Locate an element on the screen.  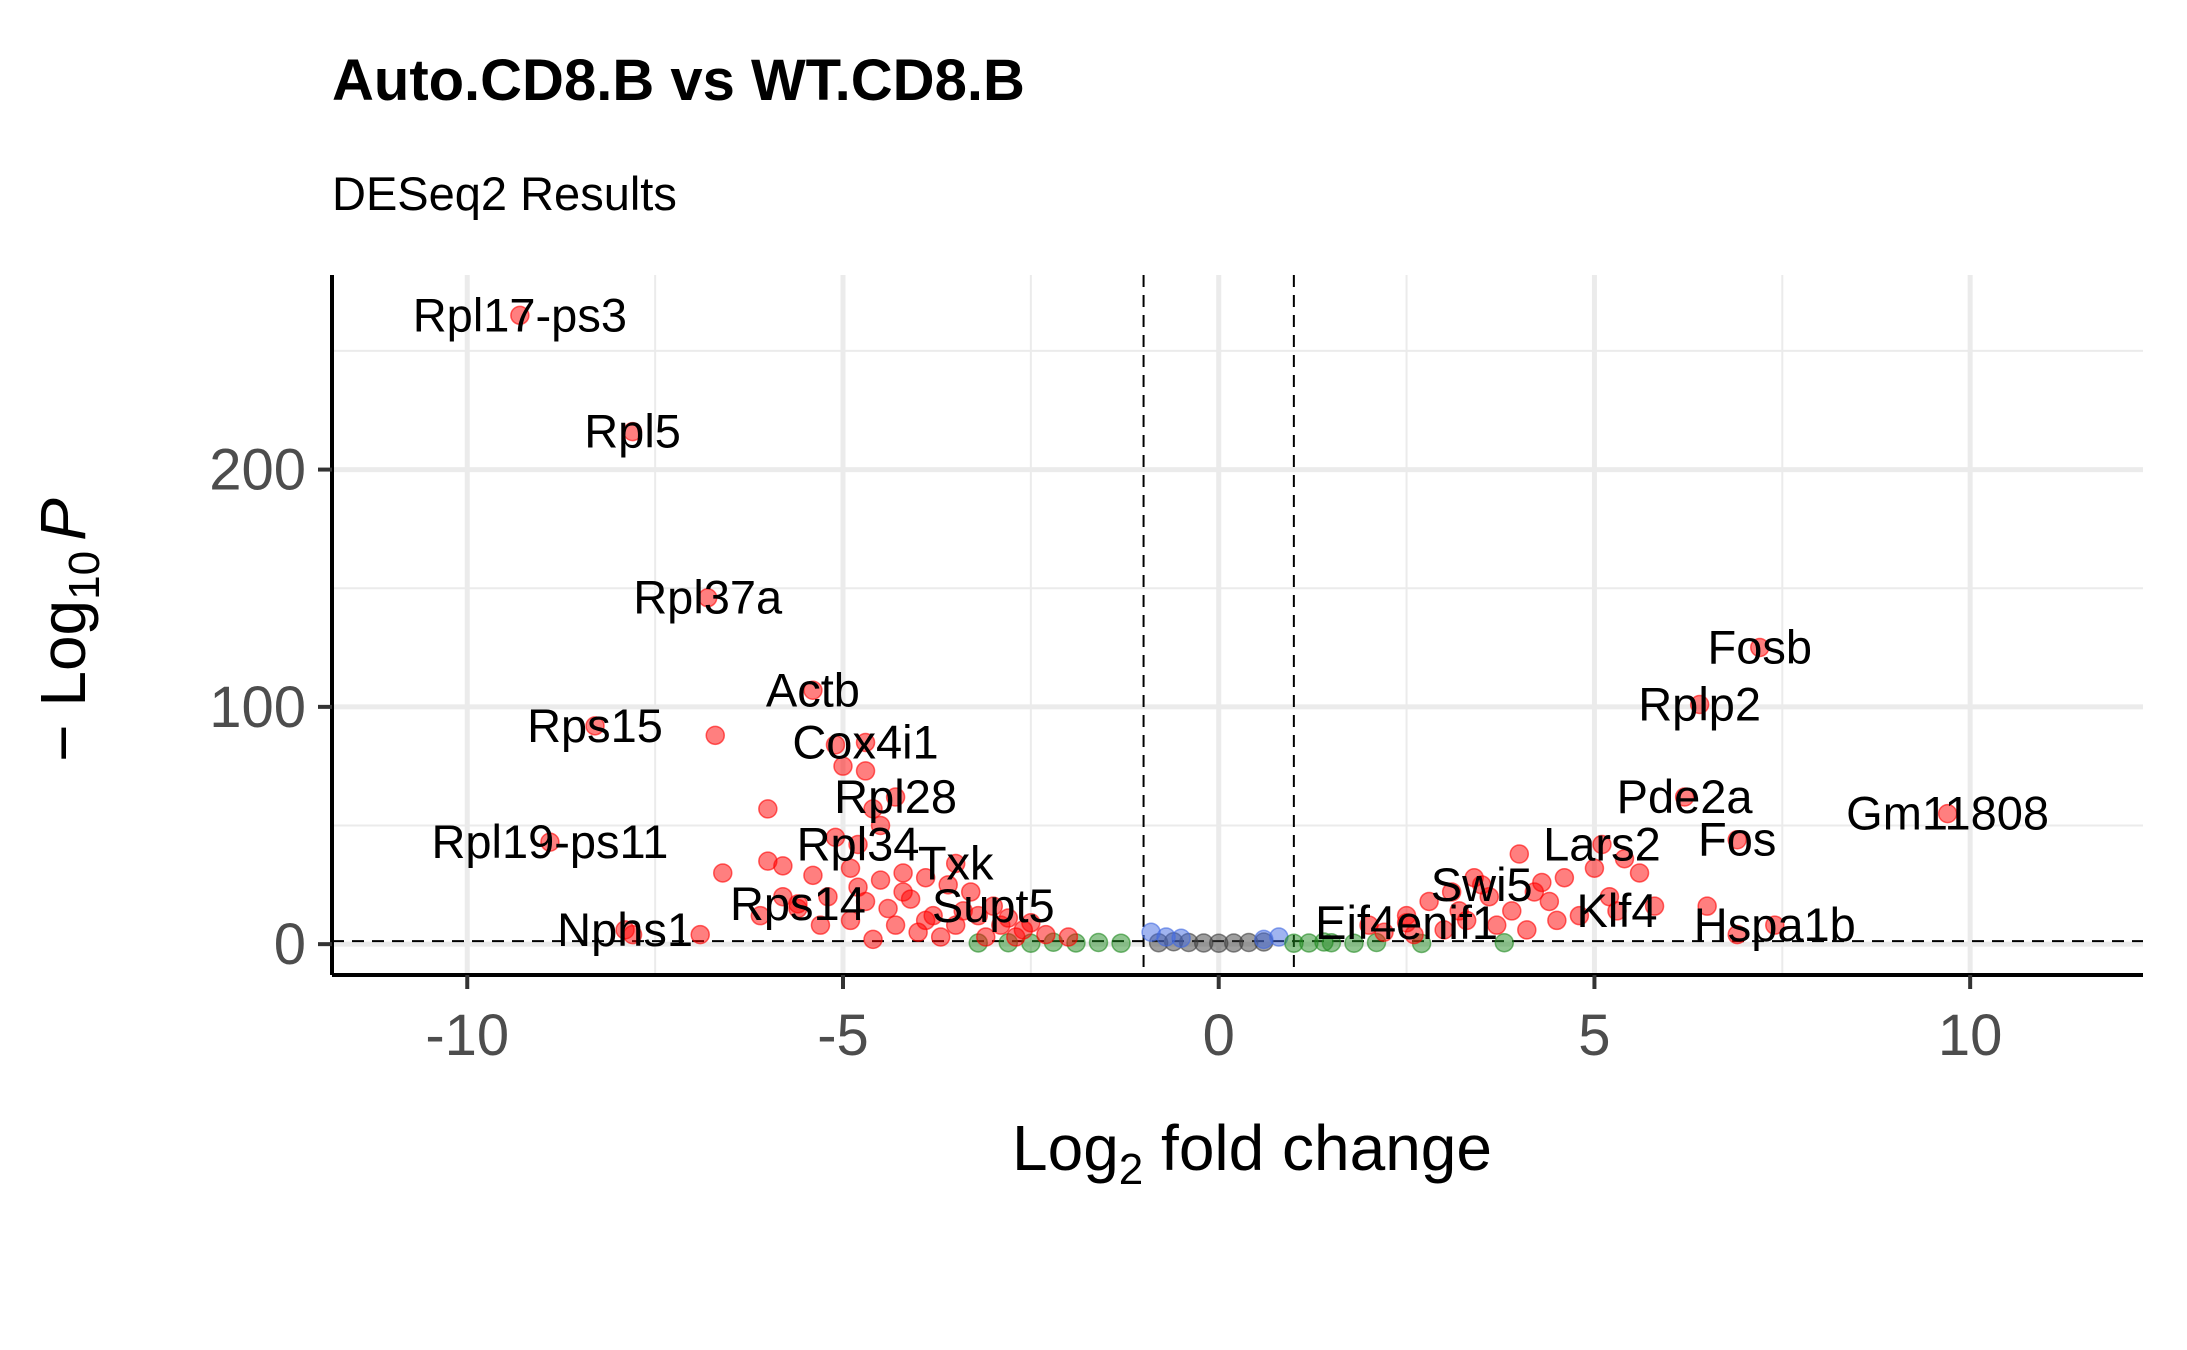
y-tick-label: 200 is located at coordinates (257, 470).